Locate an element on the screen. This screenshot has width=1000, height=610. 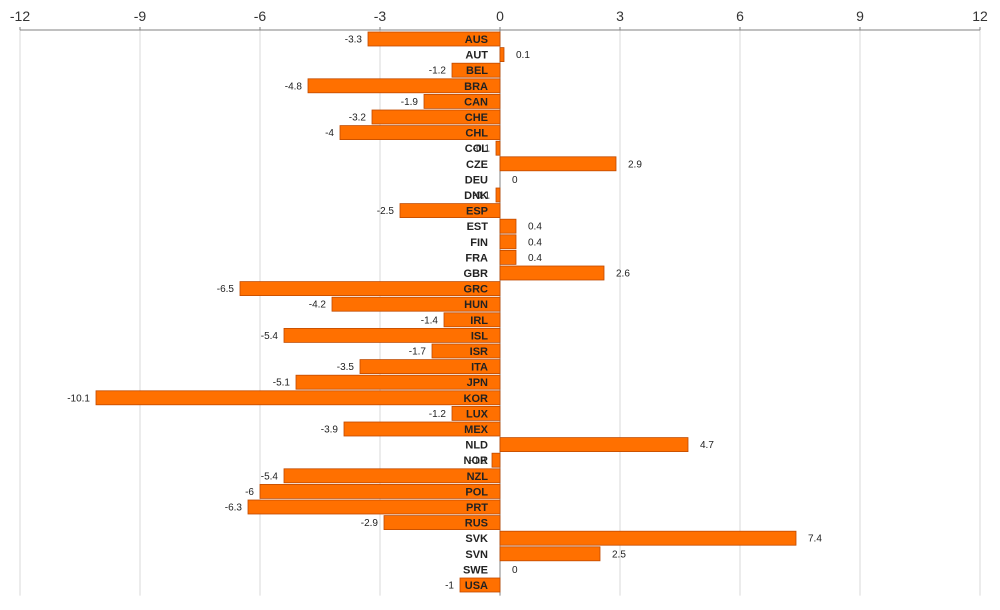
category-label: GRC is located at coordinates (476, 290).